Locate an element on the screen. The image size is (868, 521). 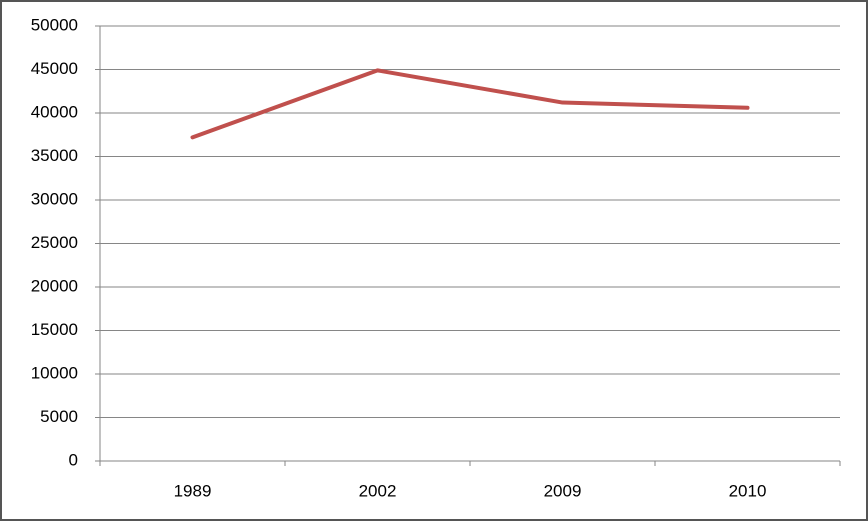
y-tick-label: 35000 is located at coordinates (54, 155).